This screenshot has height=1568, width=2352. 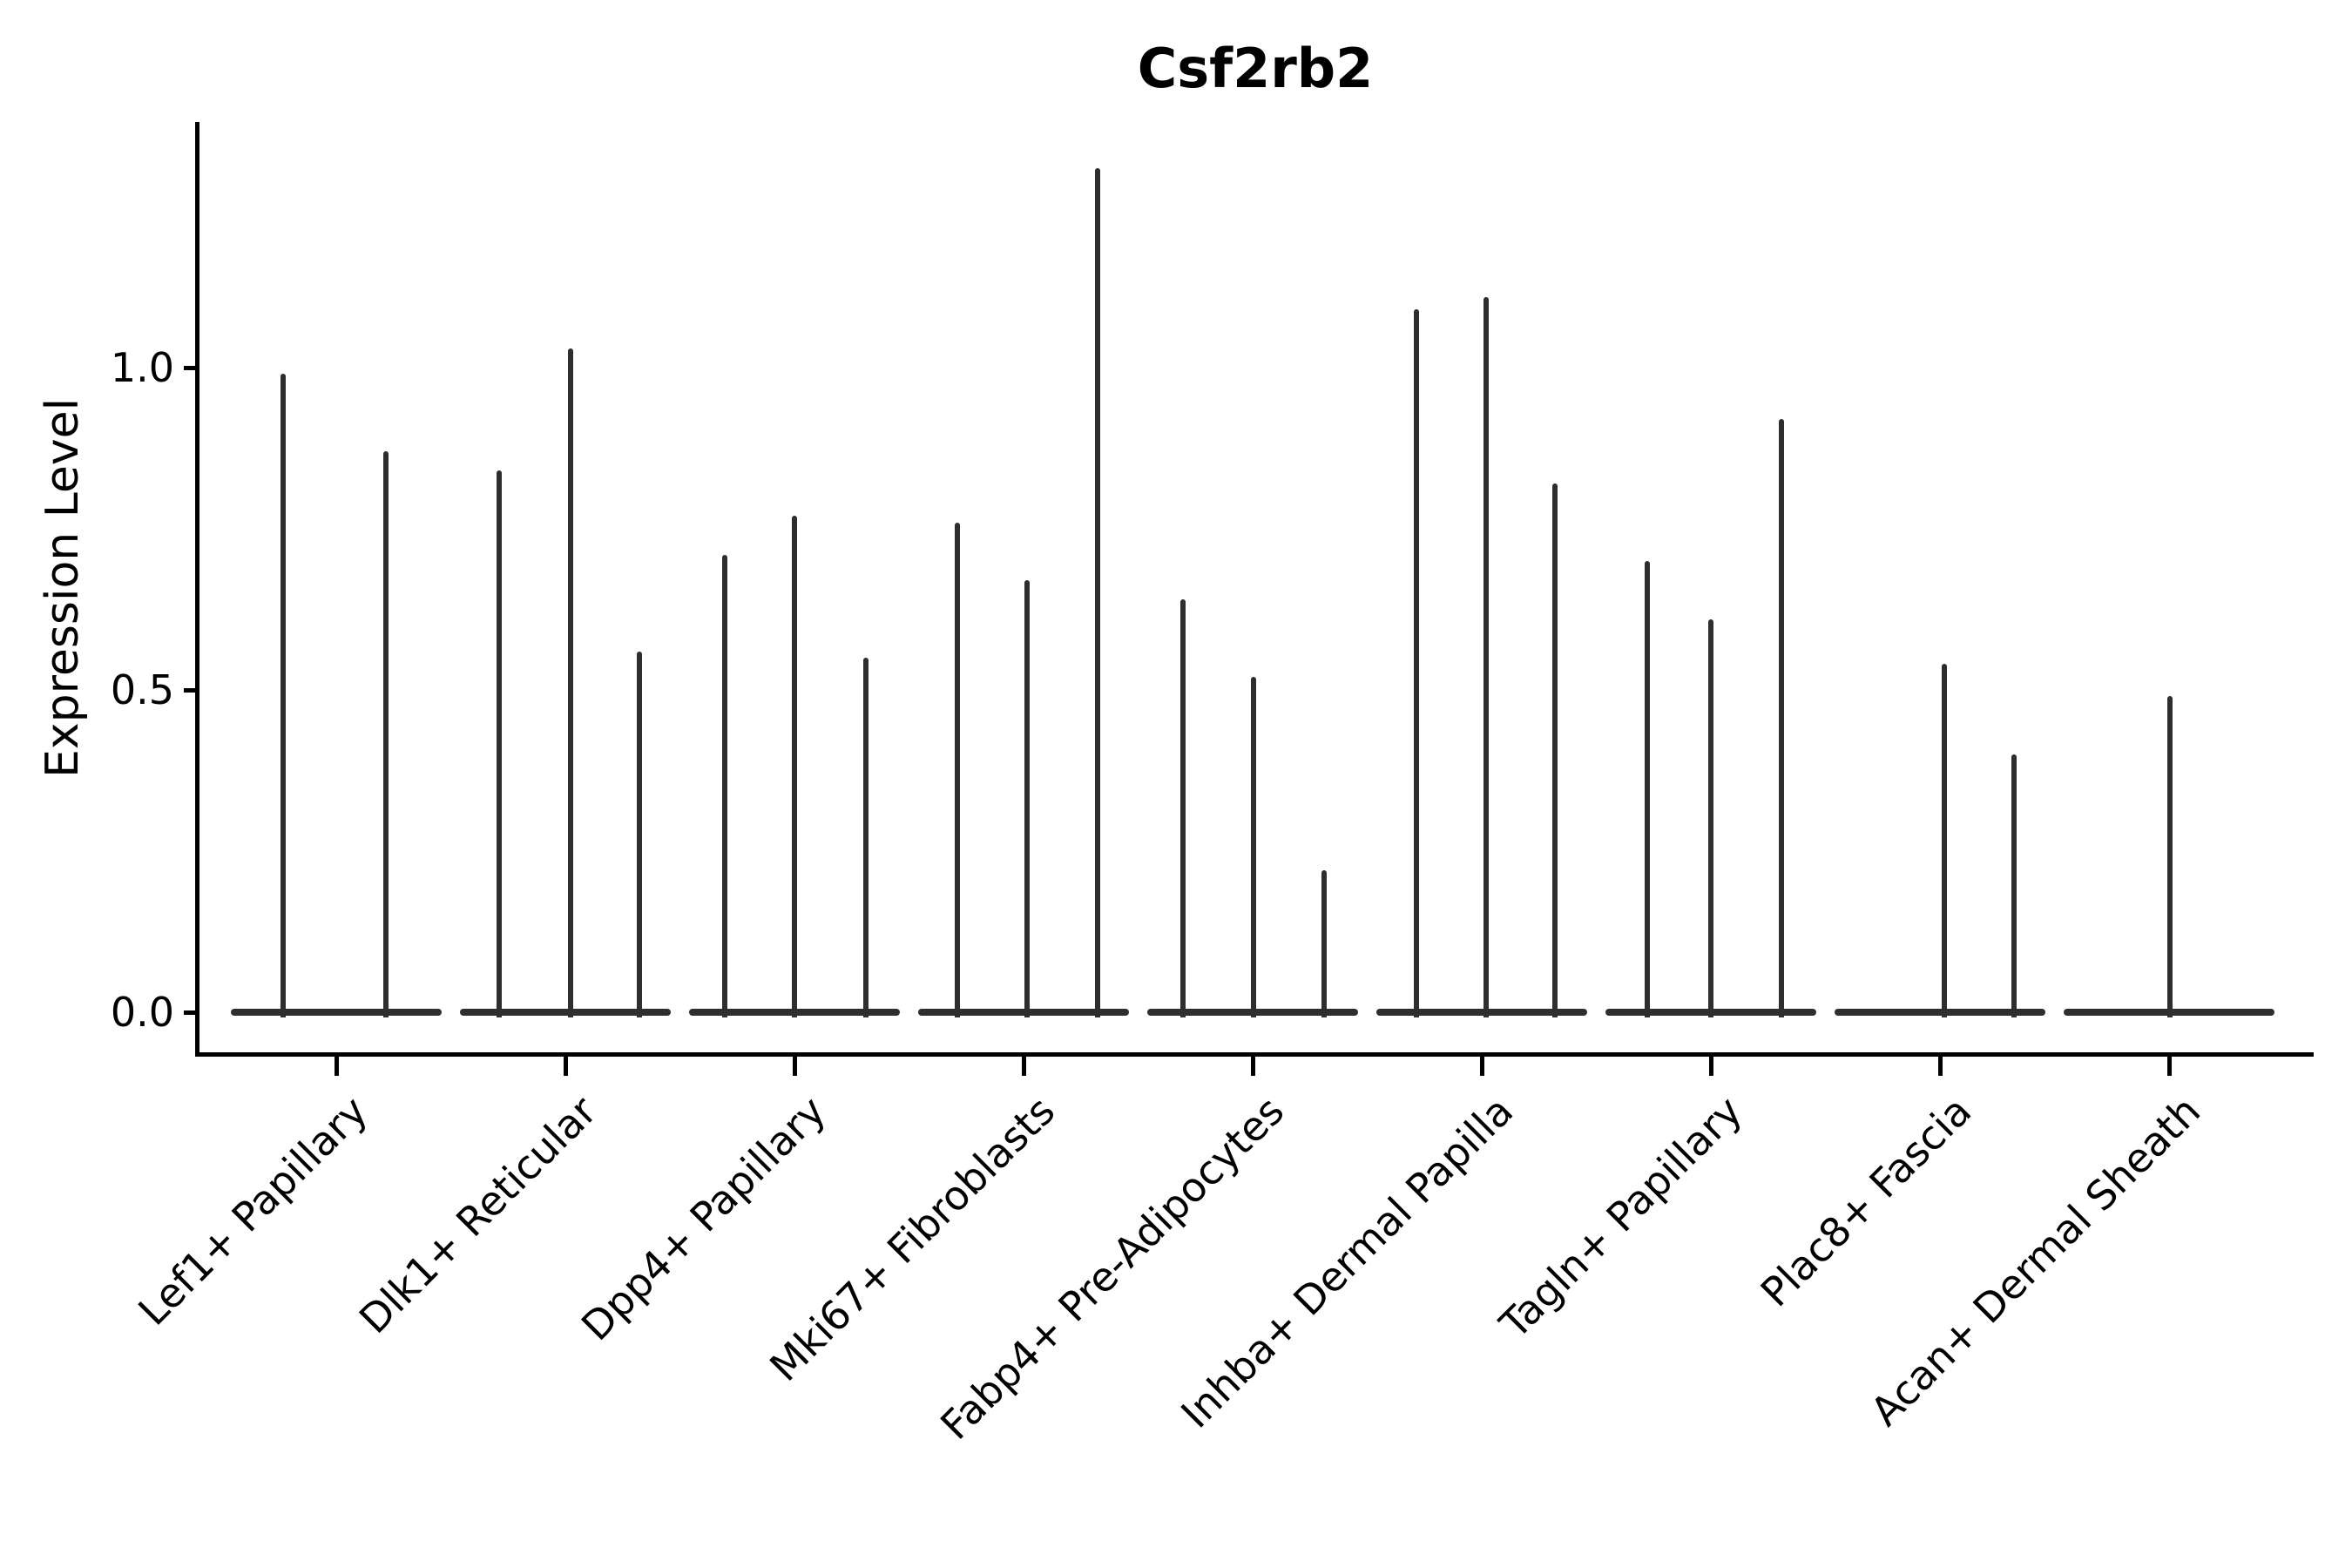 I want to click on y-tick-label: 1.0, so click(x=142, y=367).